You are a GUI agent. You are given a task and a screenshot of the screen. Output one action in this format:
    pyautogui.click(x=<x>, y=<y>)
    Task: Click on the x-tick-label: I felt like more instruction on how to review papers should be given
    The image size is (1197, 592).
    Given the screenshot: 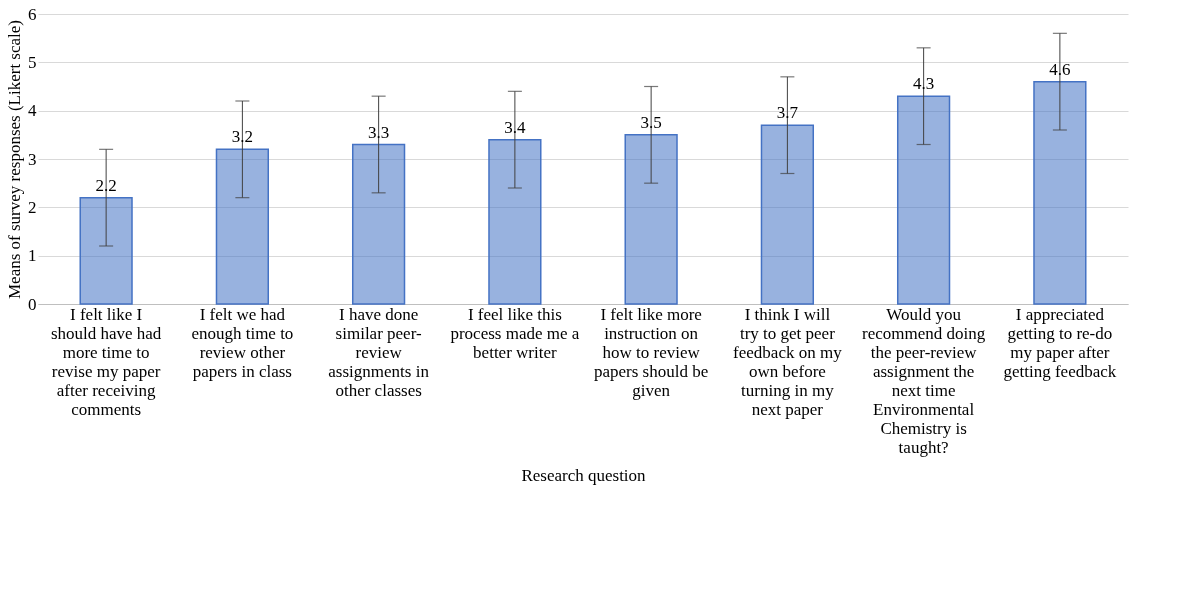 What is the action you would take?
    pyautogui.click(x=651, y=352)
    